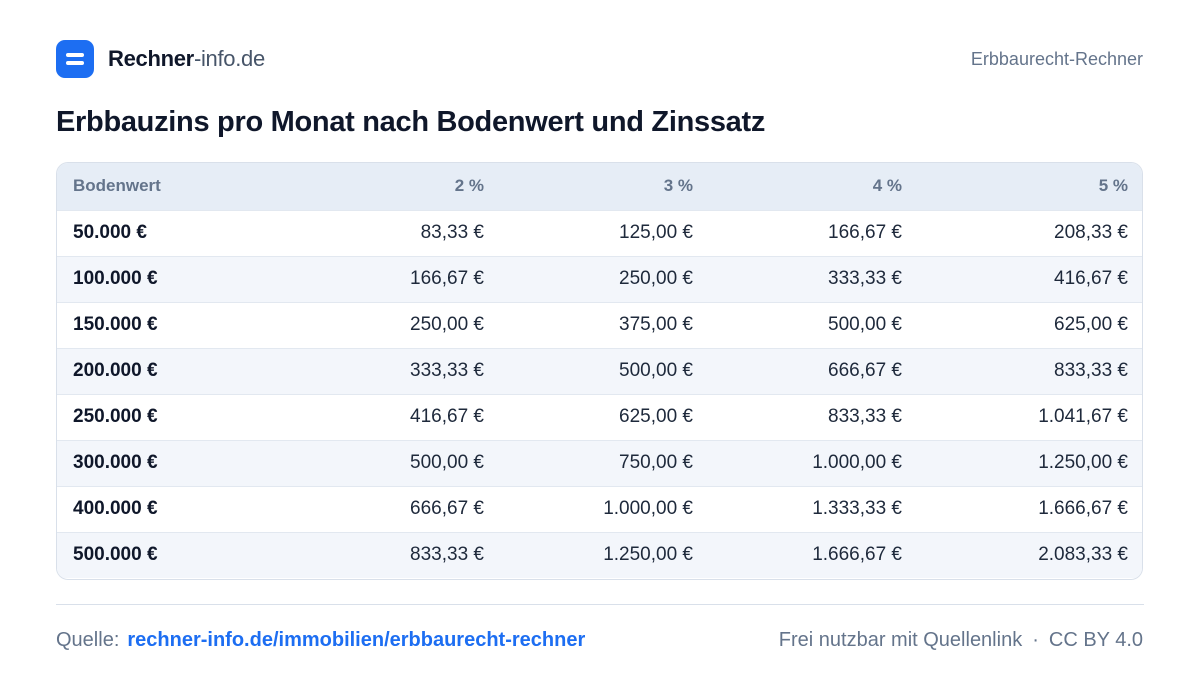  Describe the element at coordinates (1083, 416) in the screenshot. I see `zins-cell: 1.041,67 €` at that location.